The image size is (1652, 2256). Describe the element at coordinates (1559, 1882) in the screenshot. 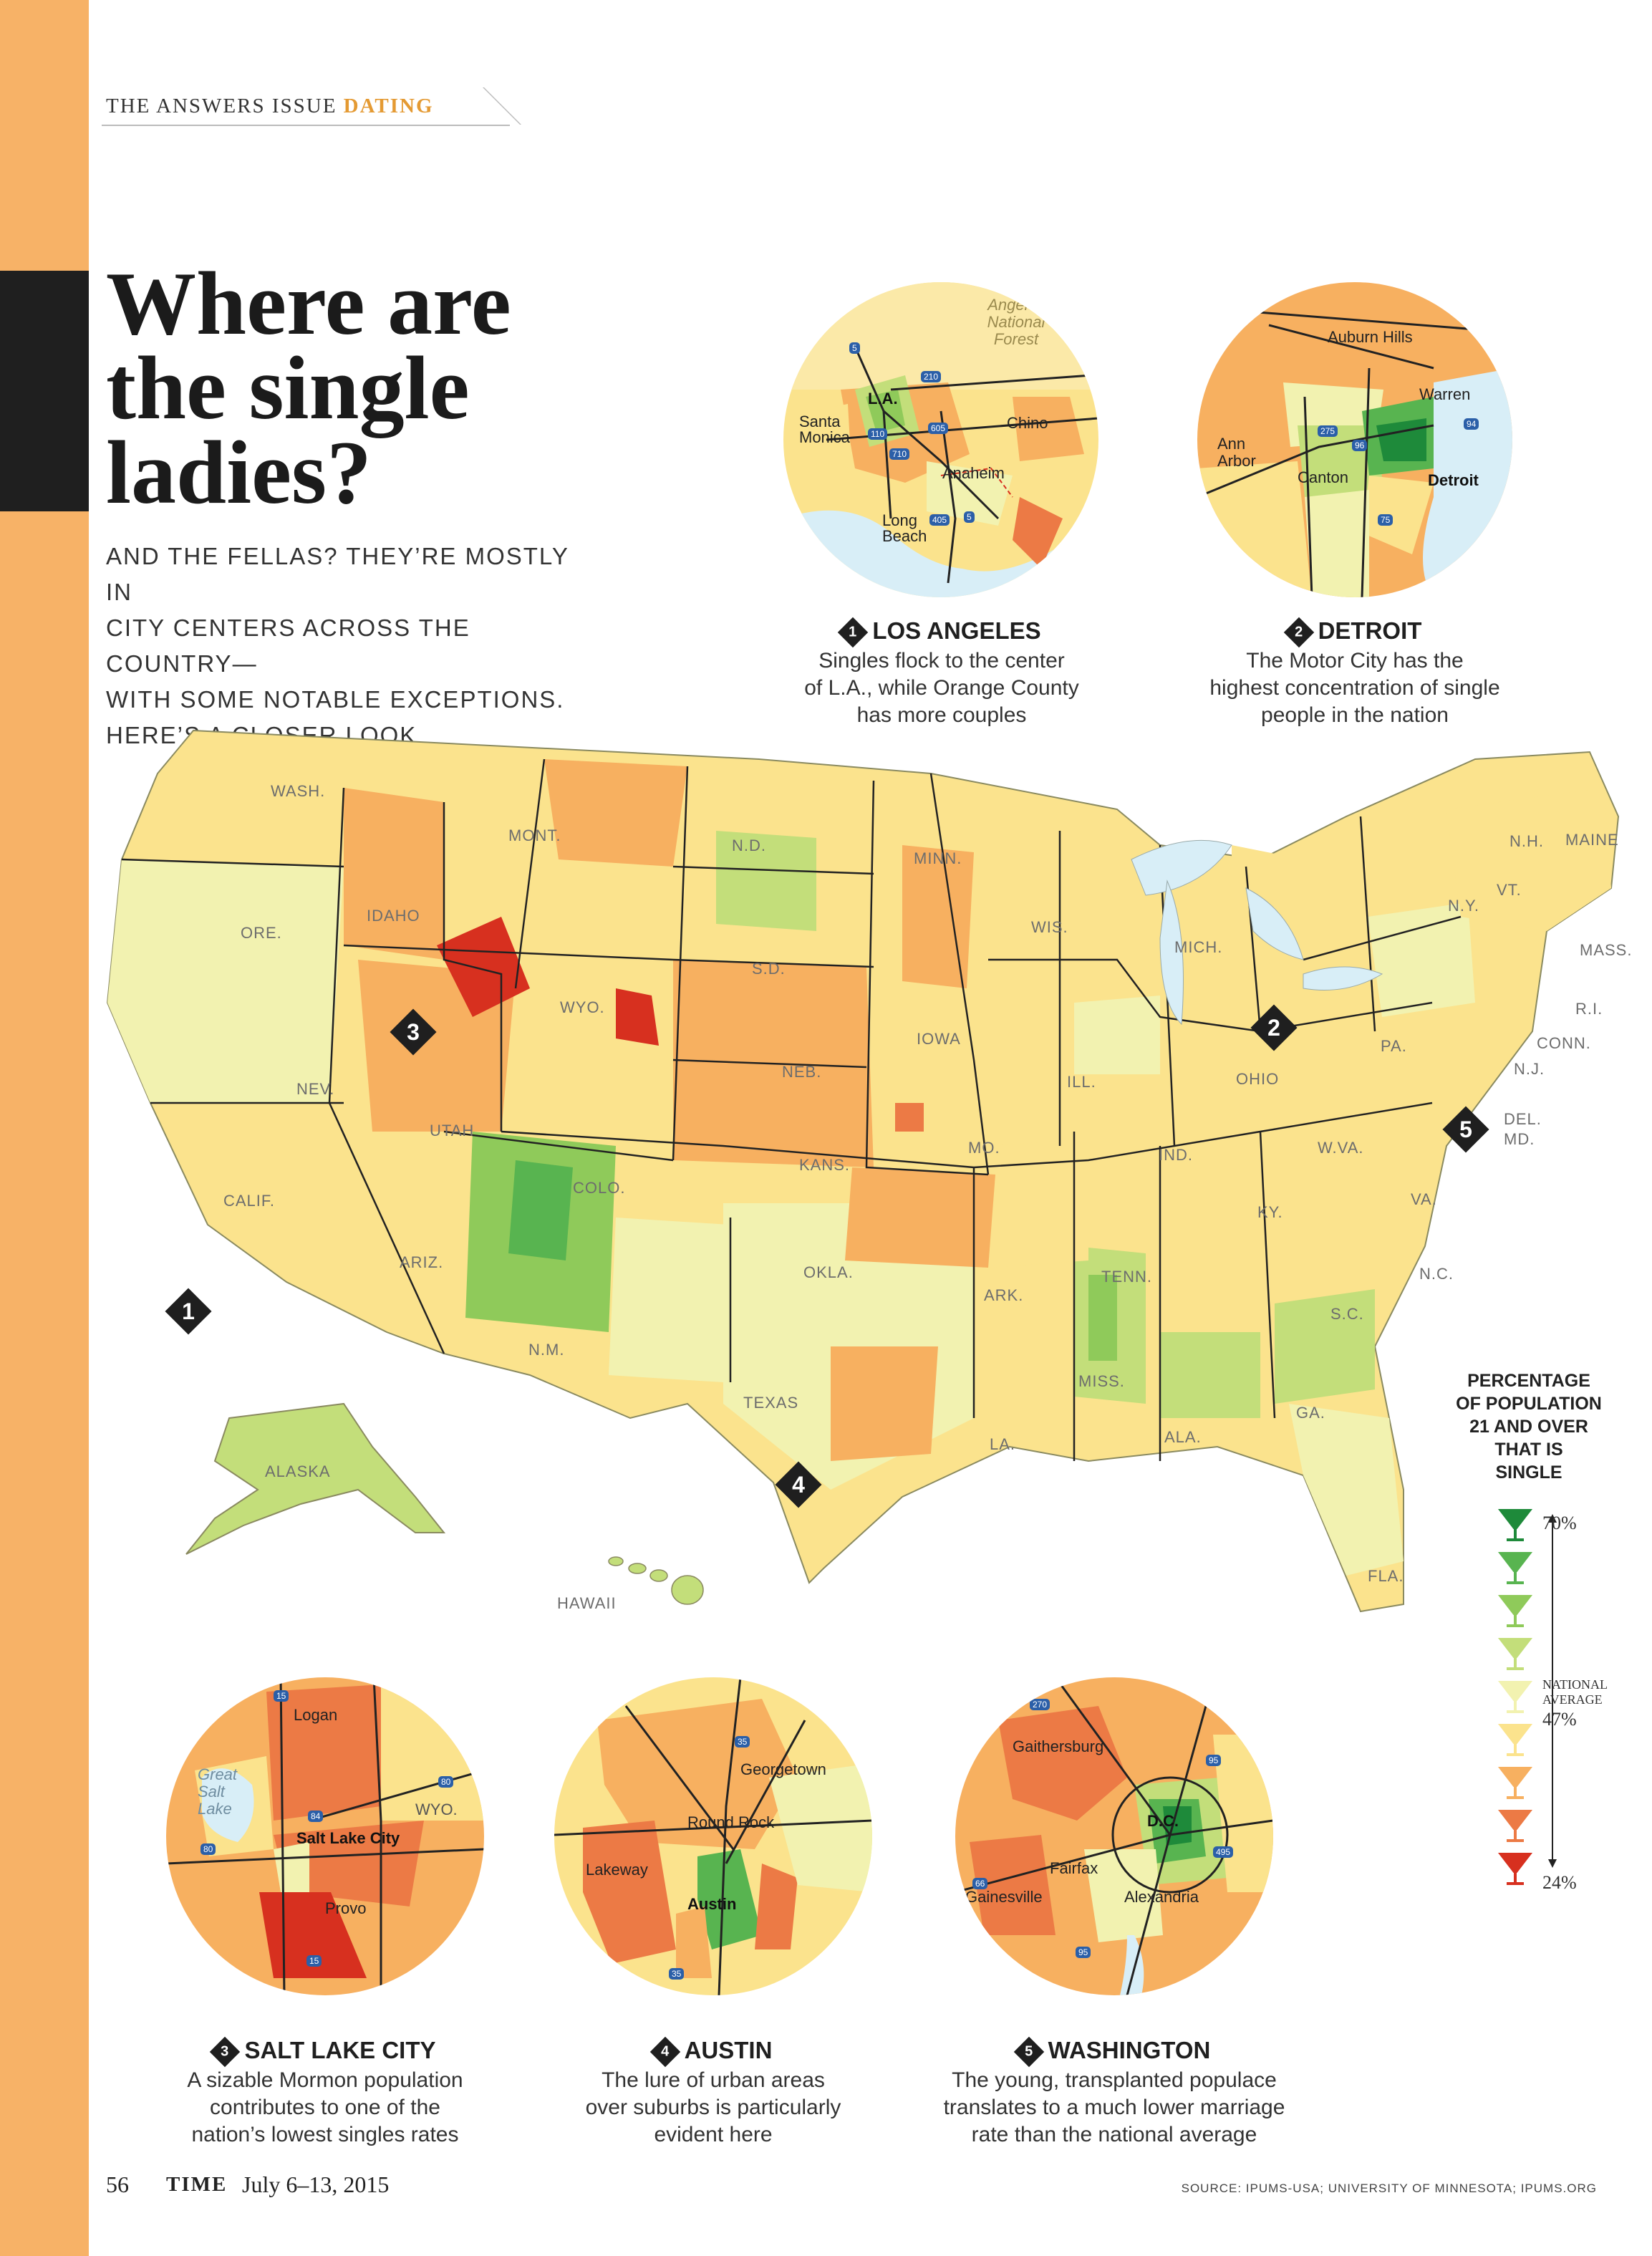

I see `legend-min-value: 24%` at that location.